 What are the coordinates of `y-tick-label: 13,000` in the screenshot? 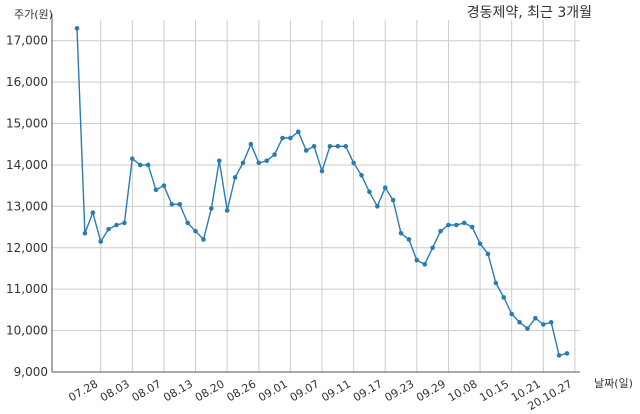 It's located at (27, 206).